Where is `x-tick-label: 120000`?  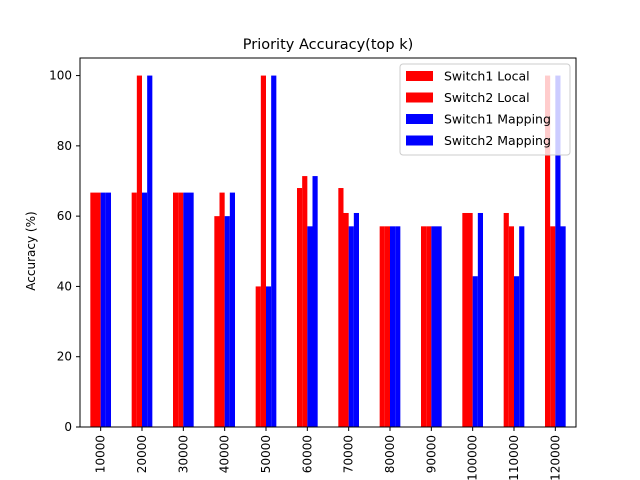 x-tick-label: 120000 is located at coordinates (555, 457).